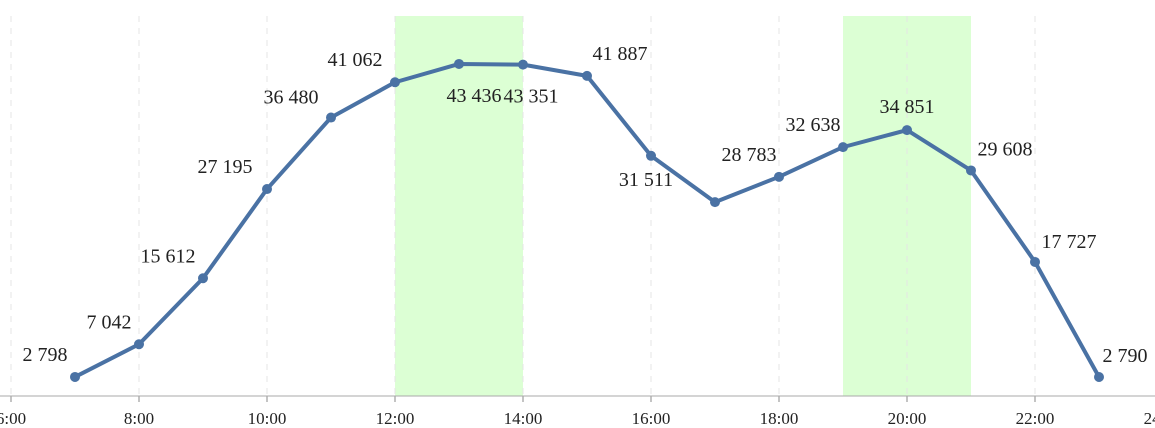 Image resolution: width=1155 pixels, height=428 pixels. Describe the element at coordinates (139, 418) in the screenshot. I see `x-tick-label: 8:00` at that location.